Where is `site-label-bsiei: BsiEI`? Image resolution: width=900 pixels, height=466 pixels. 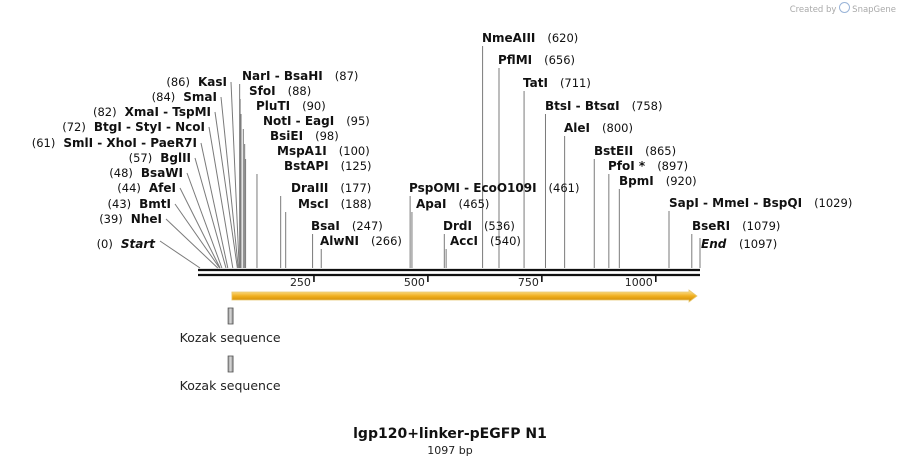 site-label-bsiei: BsiEI is located at coordinates (286, 136).